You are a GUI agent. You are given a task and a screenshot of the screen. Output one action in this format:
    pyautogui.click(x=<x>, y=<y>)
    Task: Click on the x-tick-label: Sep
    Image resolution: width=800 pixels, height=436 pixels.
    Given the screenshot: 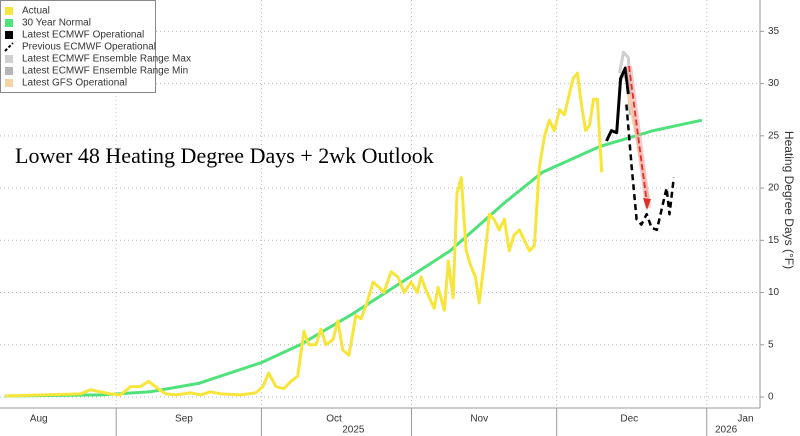 What is the action you would take?
    pyautogui.click(x=184, y=419)
    